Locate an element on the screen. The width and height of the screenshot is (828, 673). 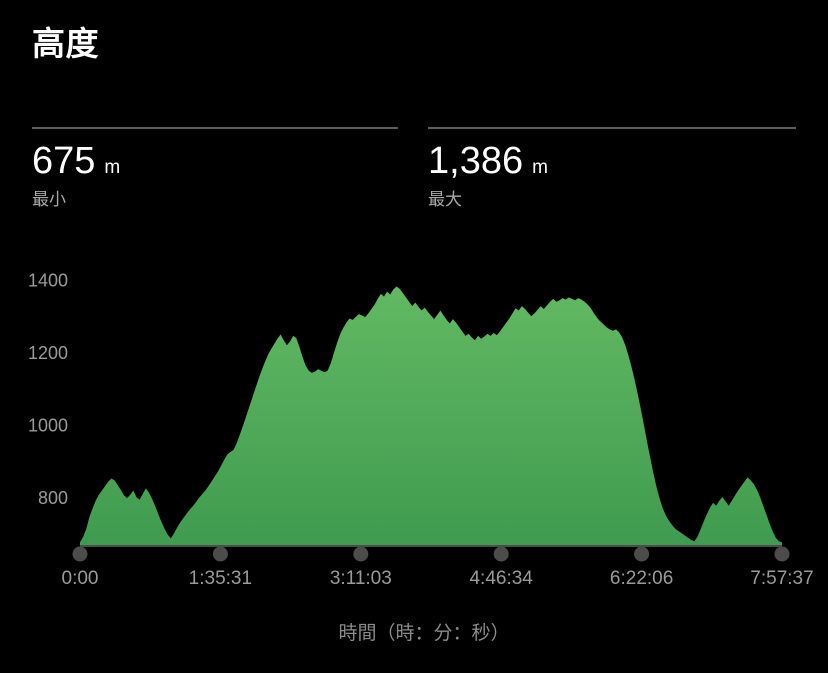
stat-card-min: 675 m 最小 is located at coordinates (215, 167).